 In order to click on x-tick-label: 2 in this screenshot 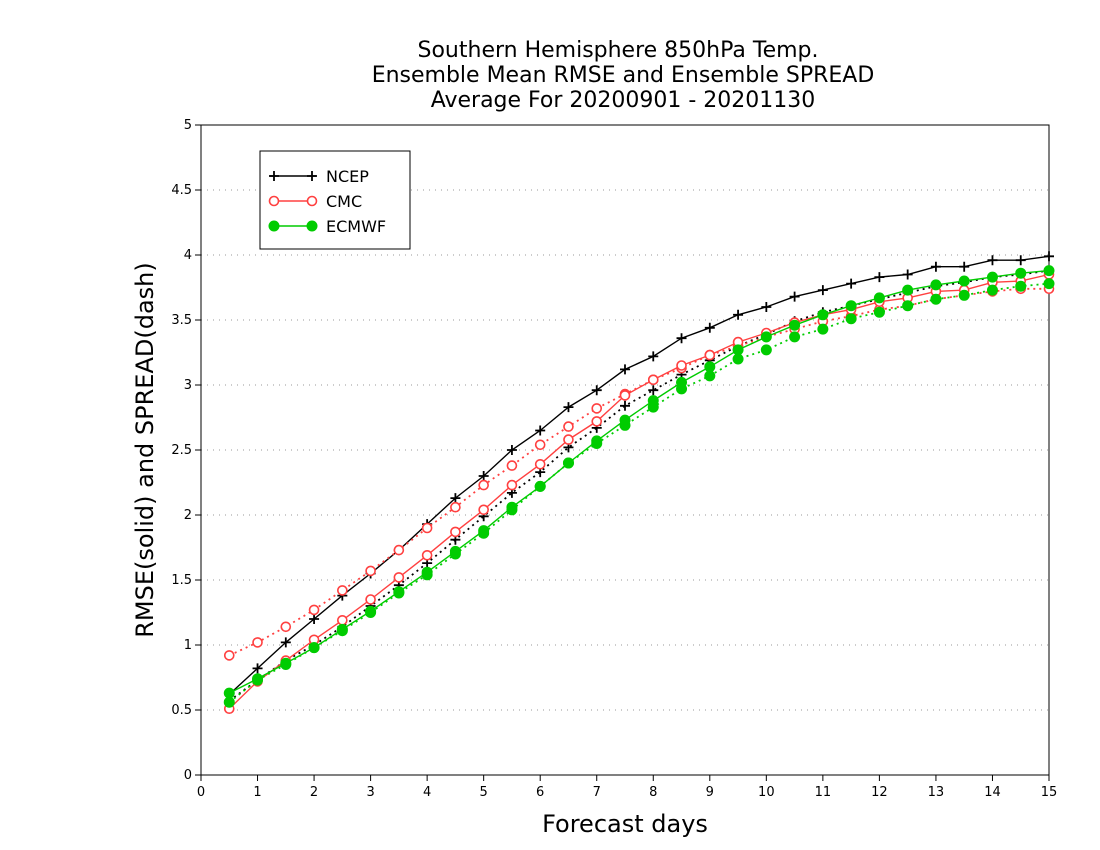, I will do `click(314, 792)`.